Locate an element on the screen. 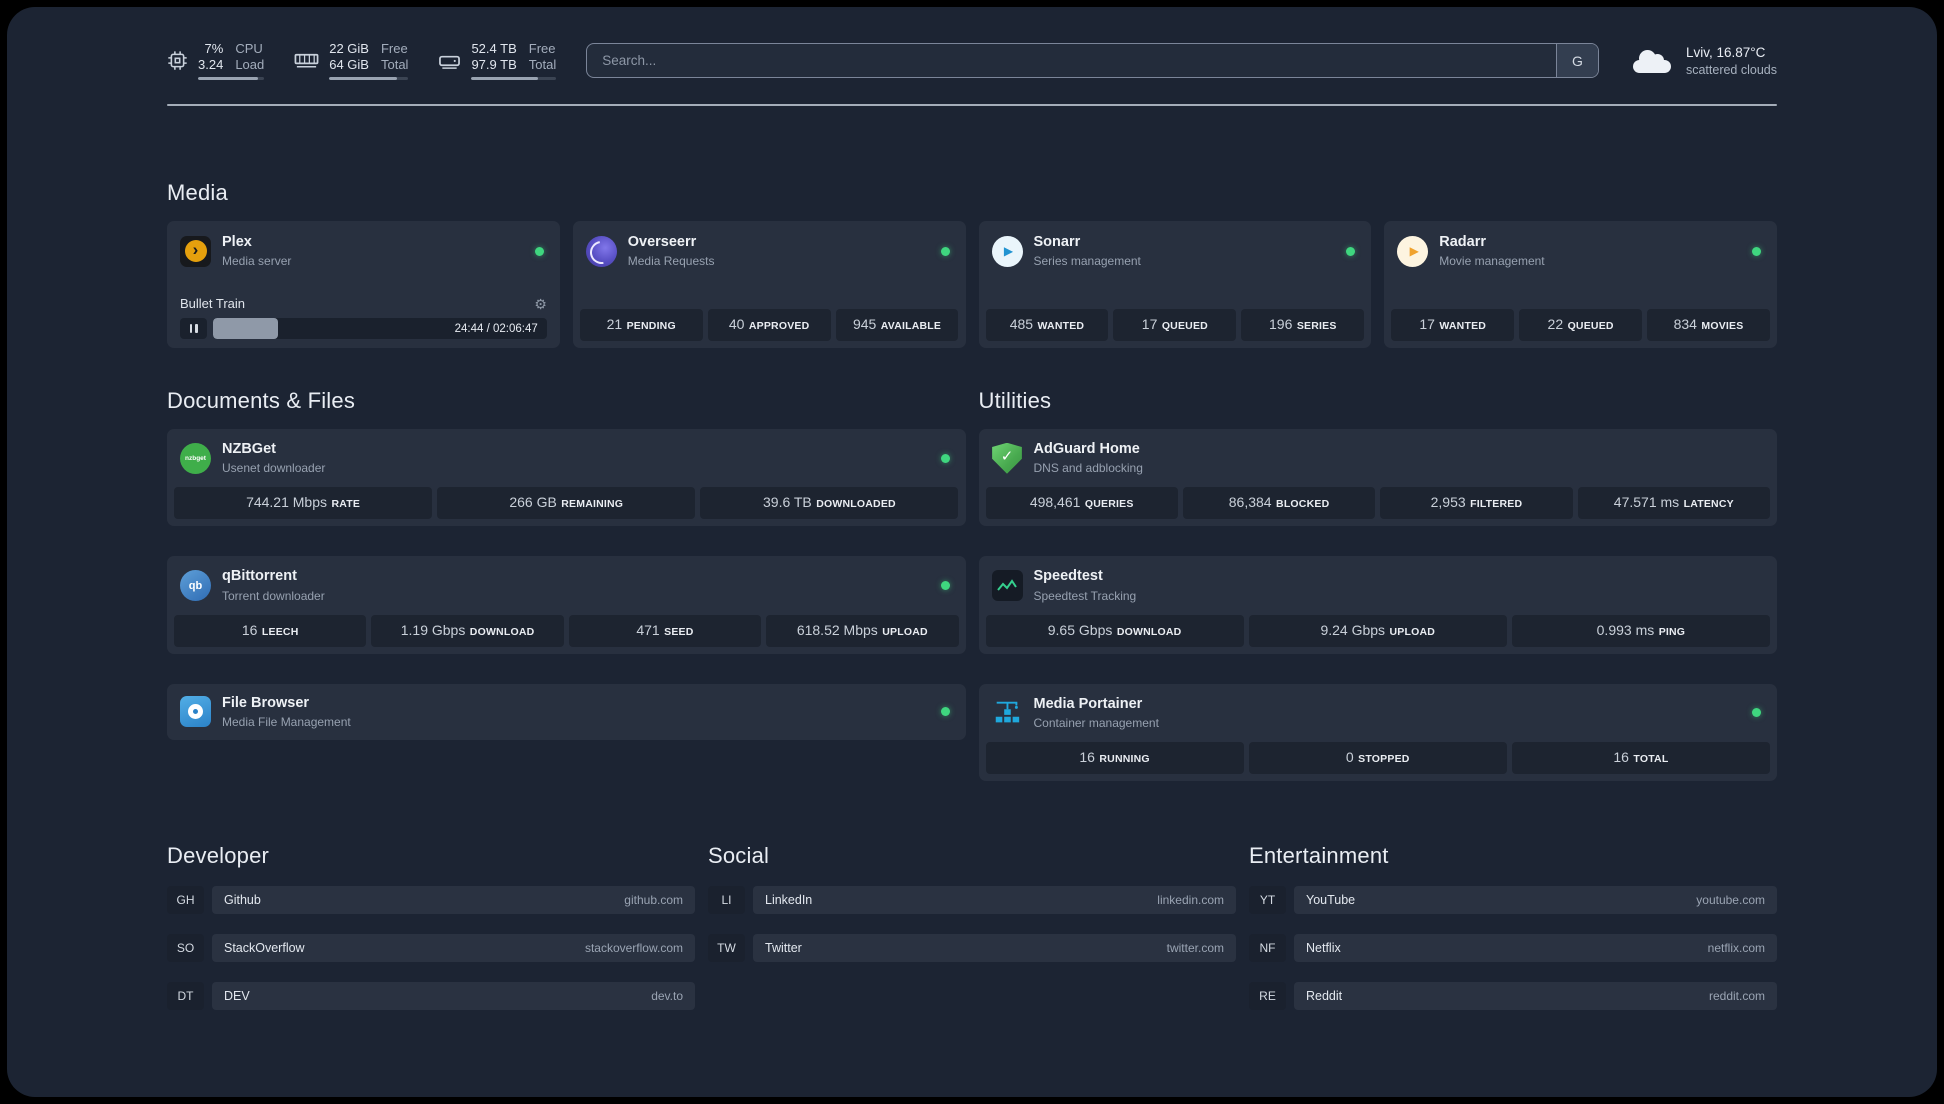 This screenshot has width=1944, height=1104. bookmark-pill: Netflix netflix.com is located at coordinates (1535, 948).